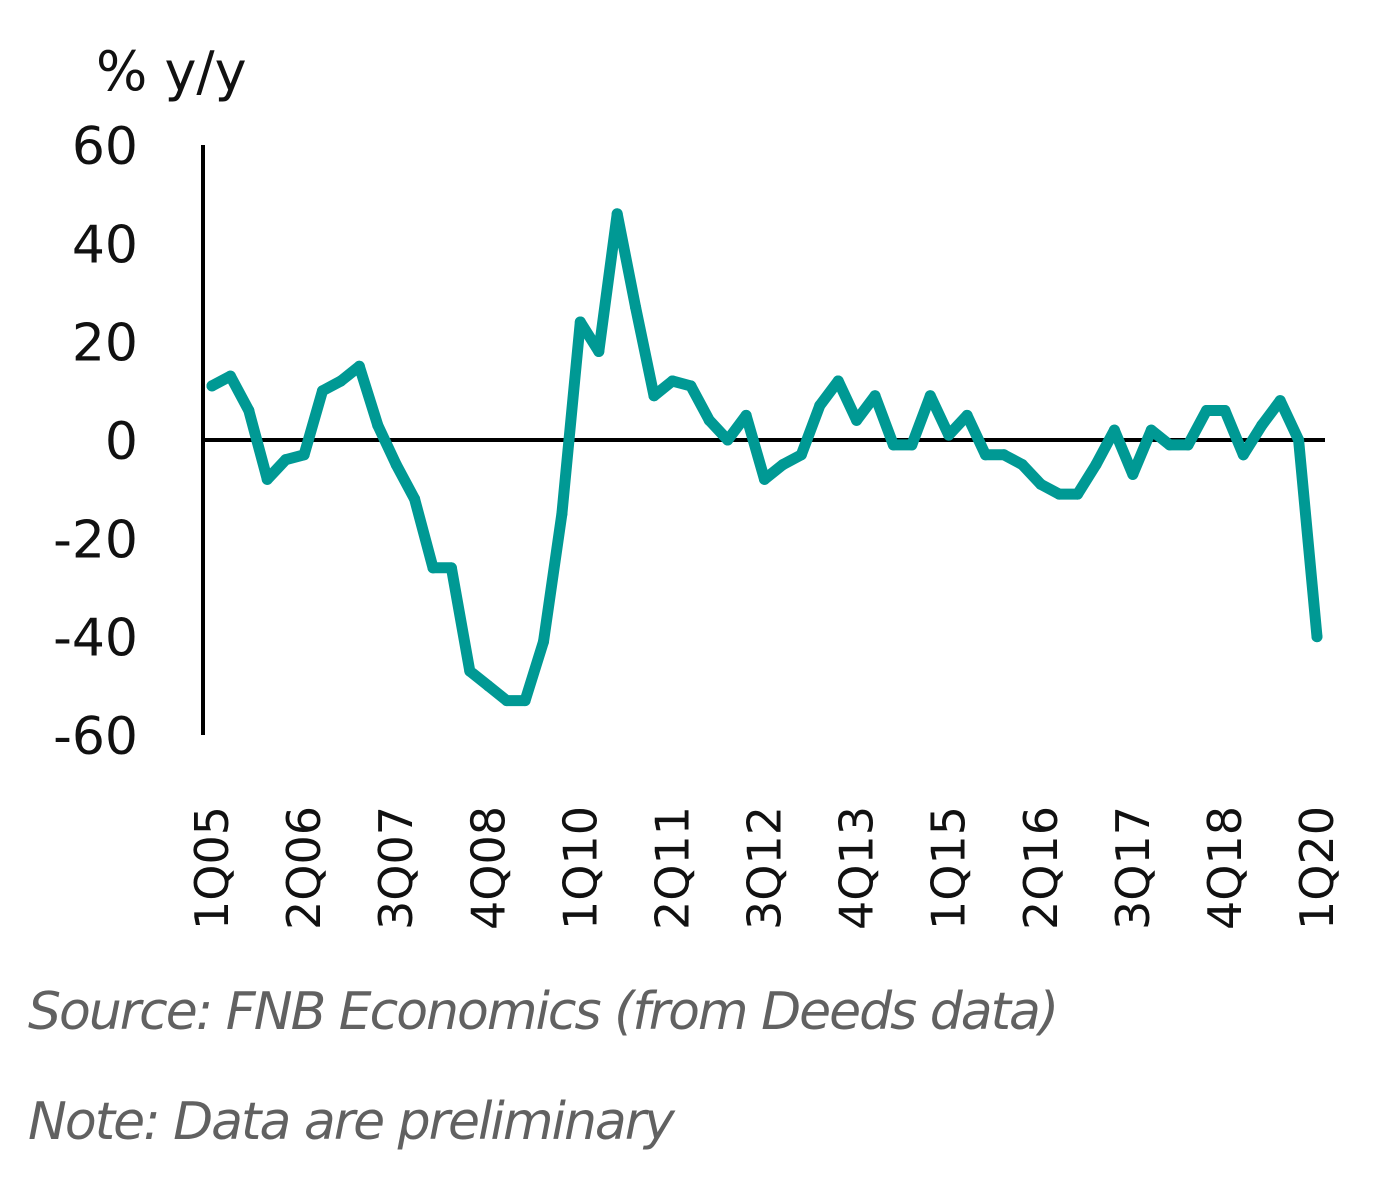 The image size is (1396, 1182). Describe the element at coordinates (1243, 455) in the screenshot. I see `data-point-1Q19` at that location.